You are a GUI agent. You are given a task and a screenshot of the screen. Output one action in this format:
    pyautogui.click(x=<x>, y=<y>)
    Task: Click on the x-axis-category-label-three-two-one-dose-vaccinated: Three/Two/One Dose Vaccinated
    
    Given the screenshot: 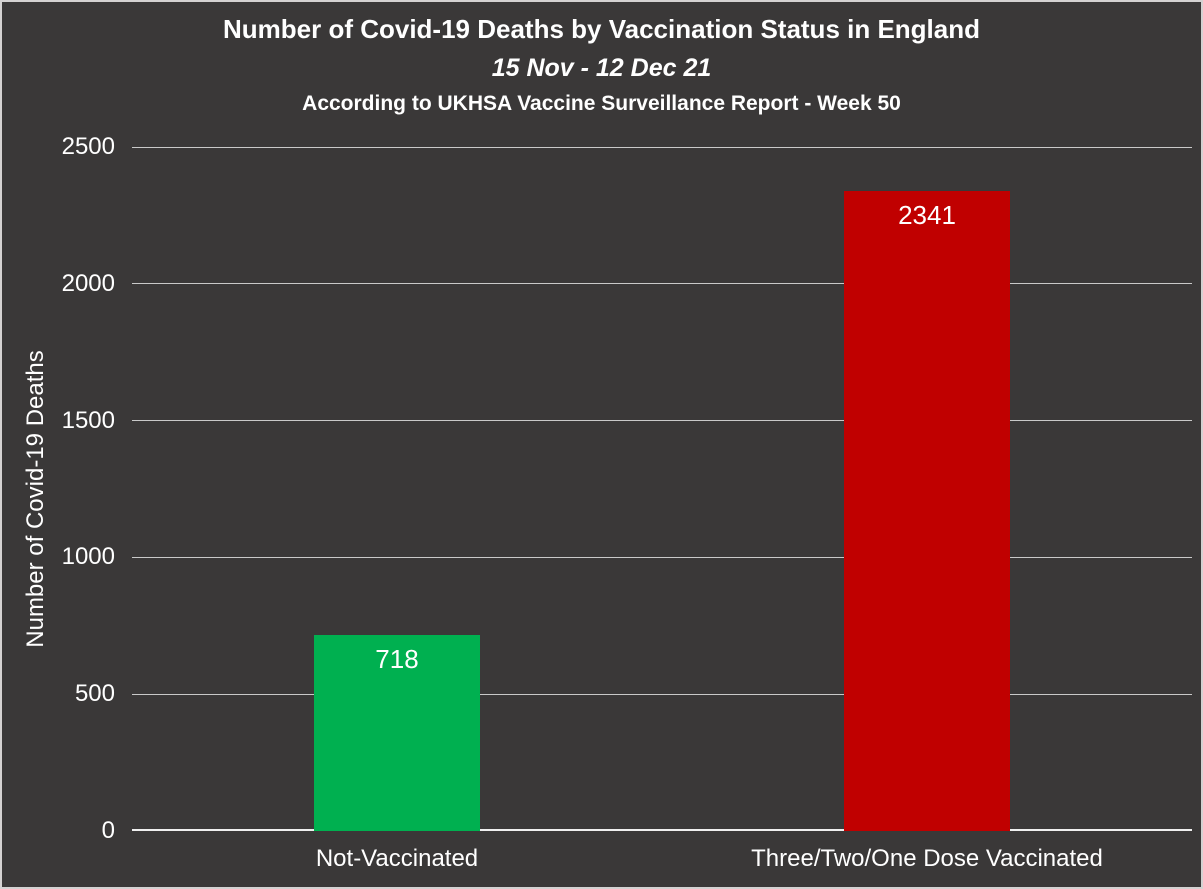 What is the action you would take?
    pyautogui.click(x=927, y=858)
    